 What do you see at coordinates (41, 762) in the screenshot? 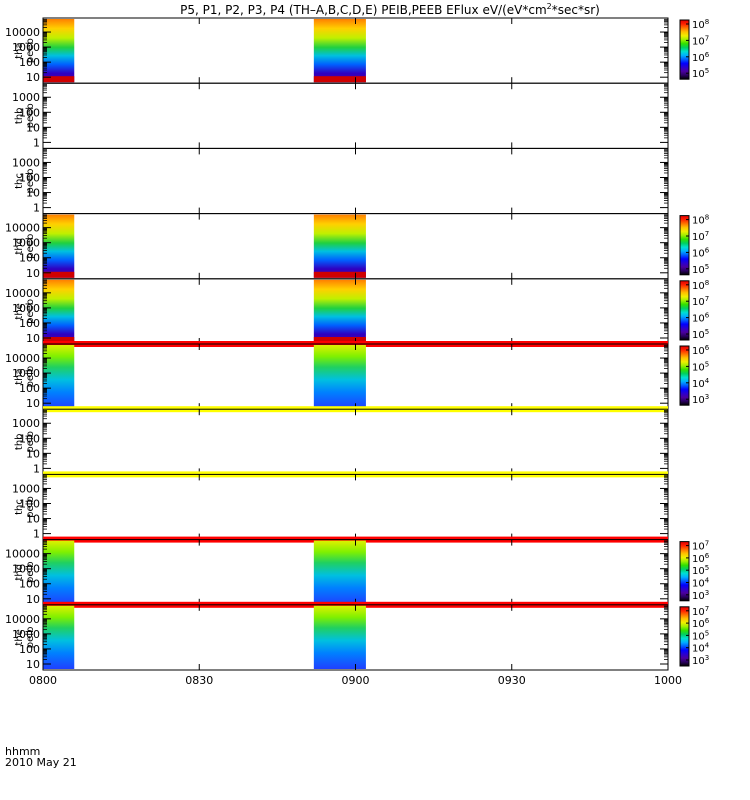
I see `date-label: 2010 May 21` at bounding box center [41, 762].